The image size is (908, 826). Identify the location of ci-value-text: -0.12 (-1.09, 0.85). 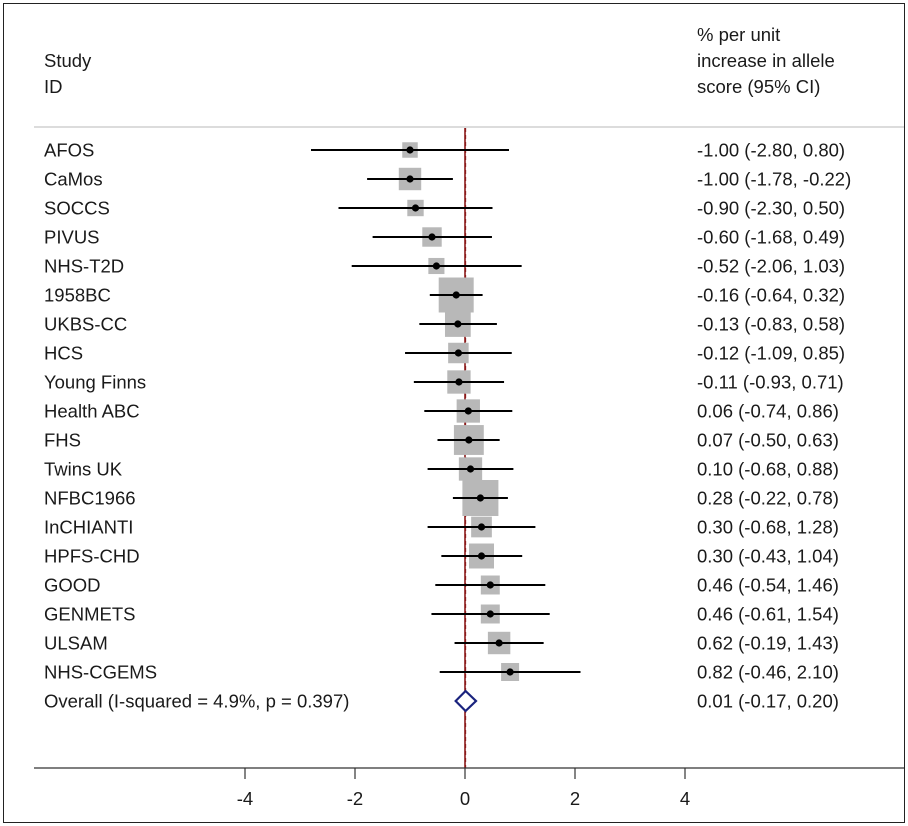
(771, 353).